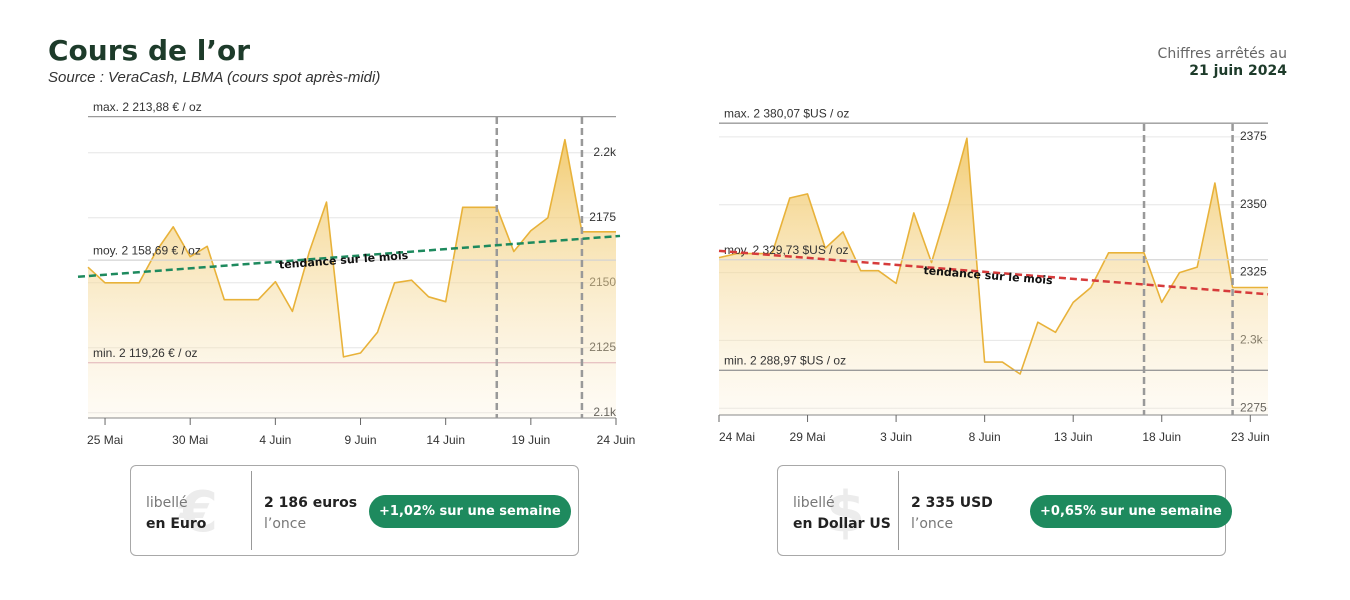 The width and height of the screenshot is (1350, 600). Describe the element at coordinates (310, 514) in the screenshot. I see `card-value: 2 186 euros l’once` at that location.